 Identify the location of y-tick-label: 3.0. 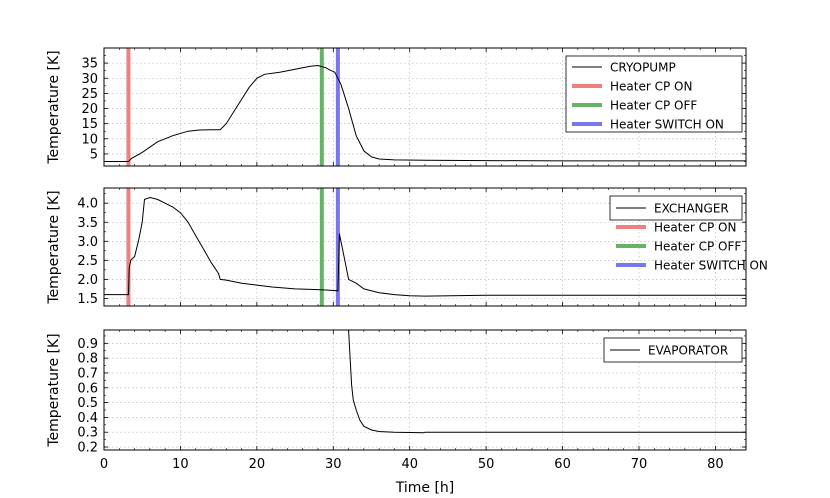
(87, 242).